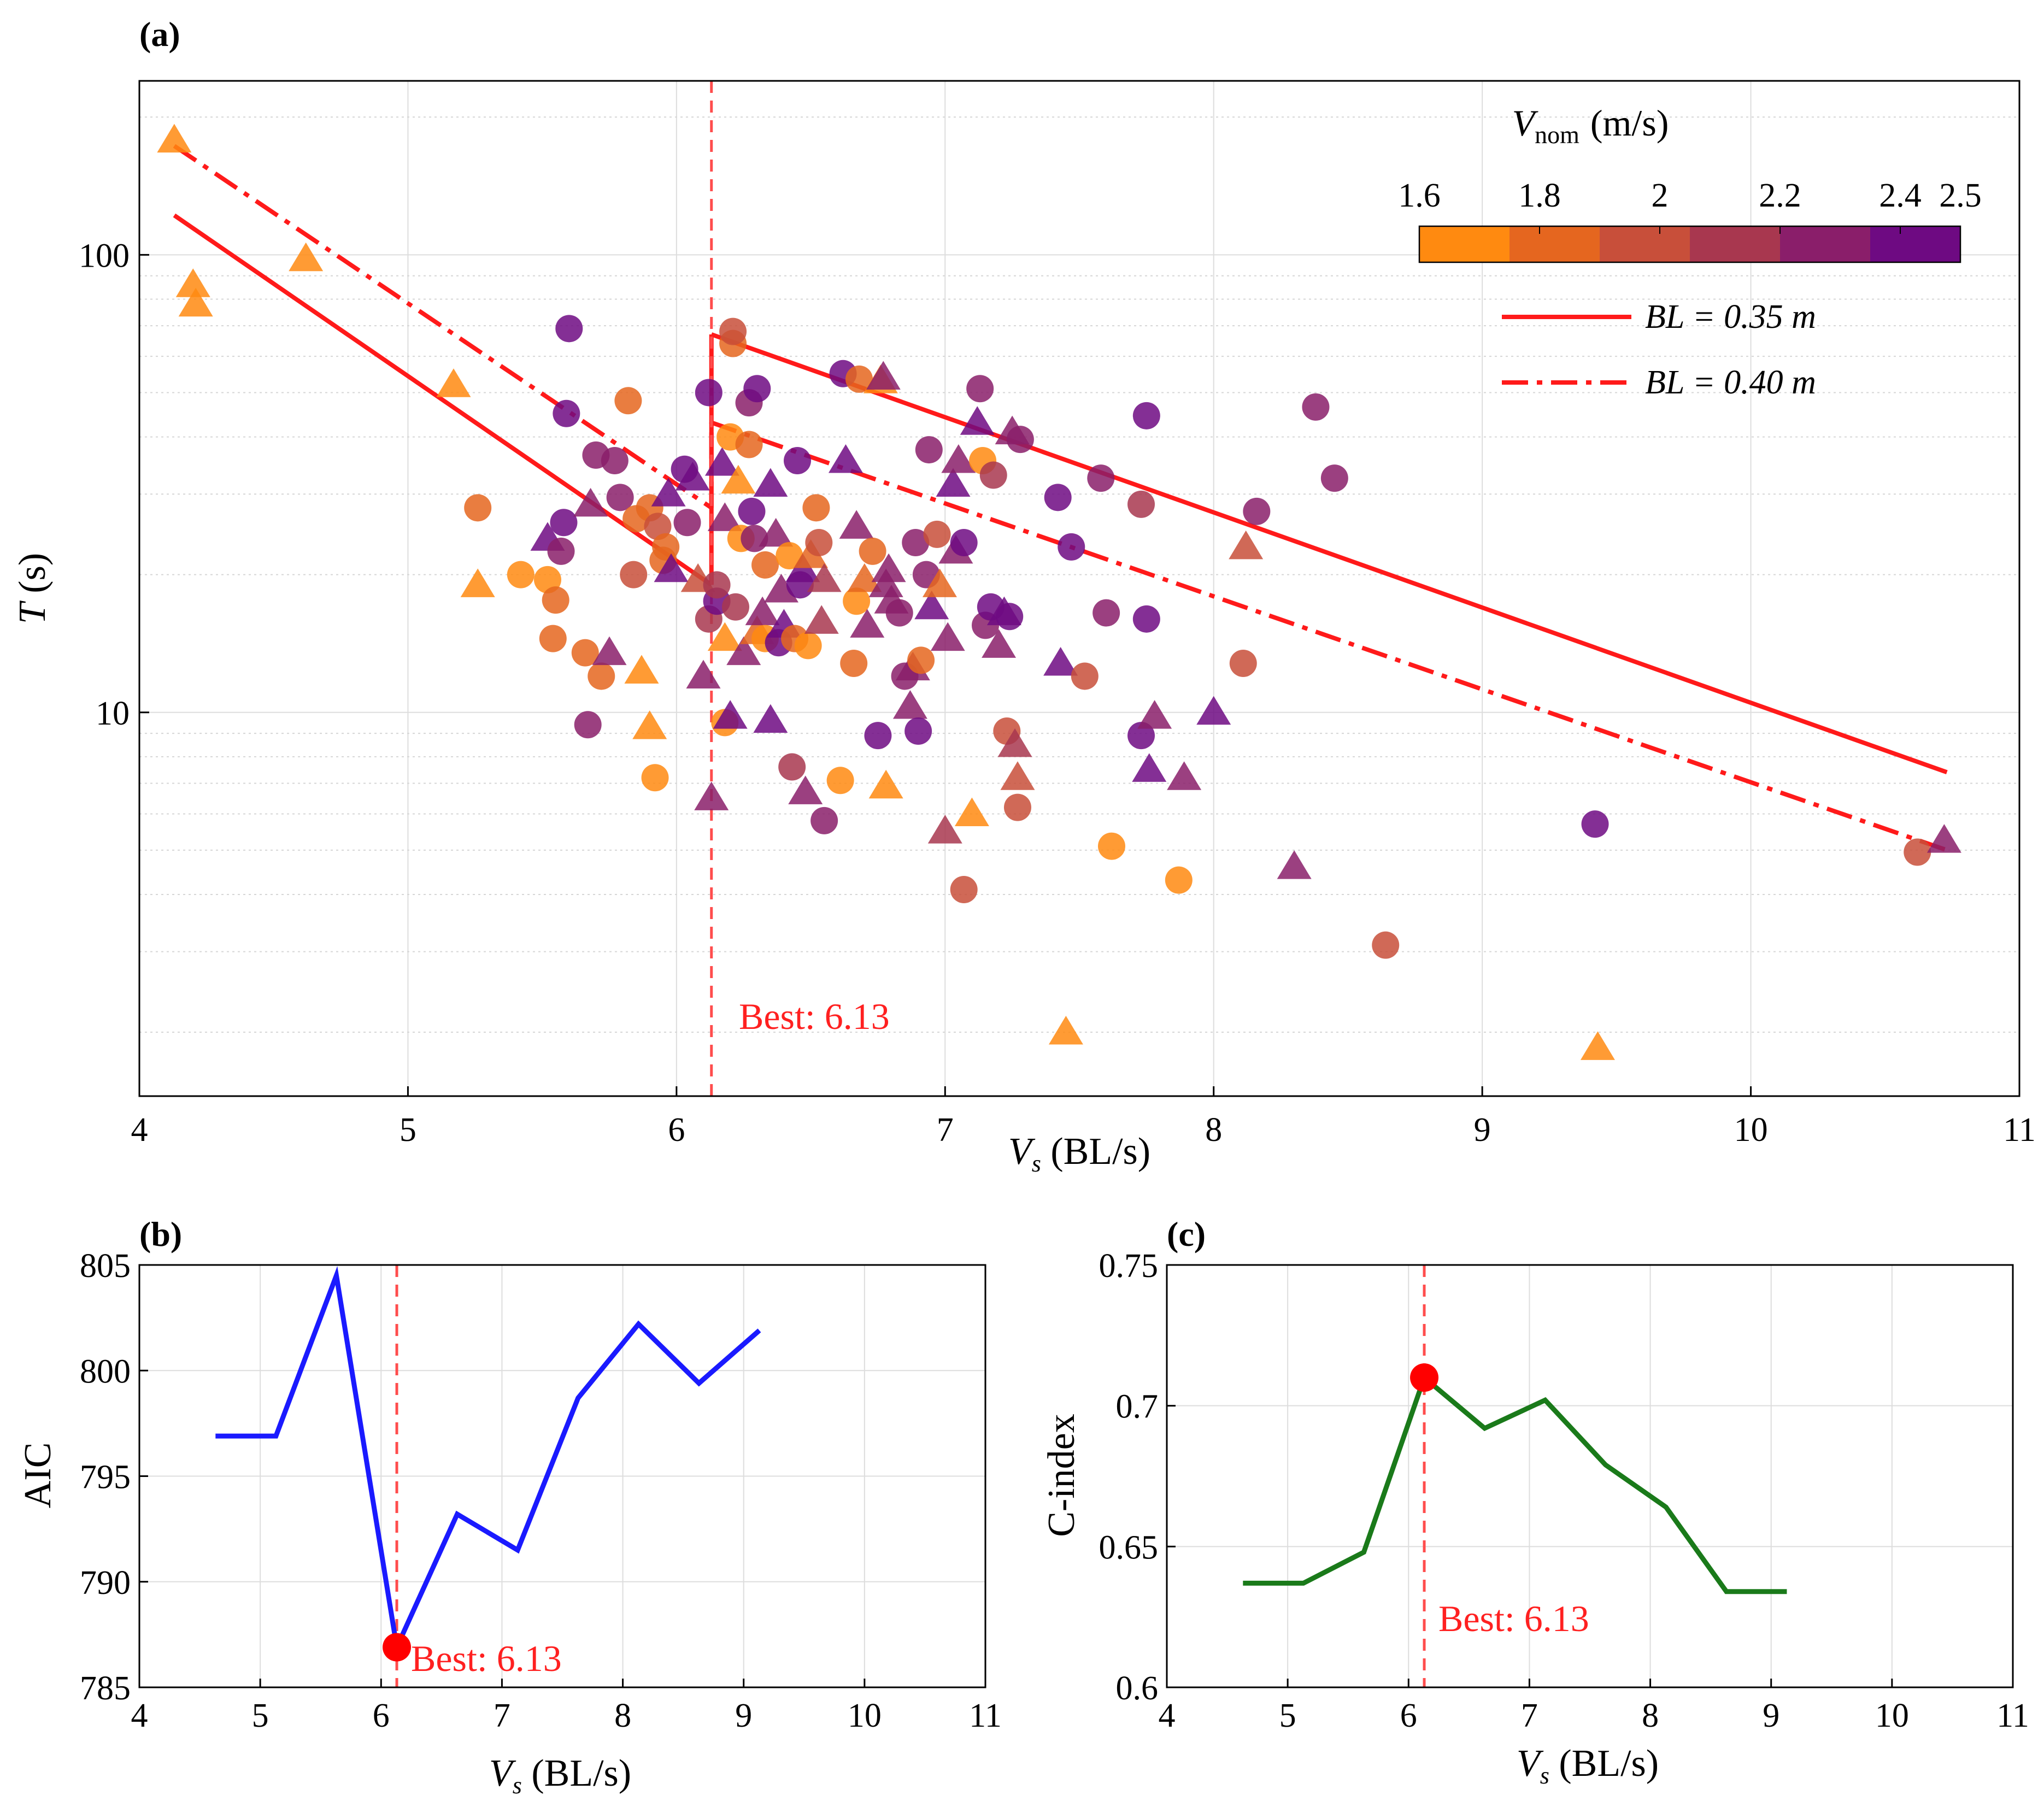  What do you see at coordinates (1530, 1764) in the screenshot?
I see `panel-c-xlabel-var: V` at bounding box center [1530, 1764].